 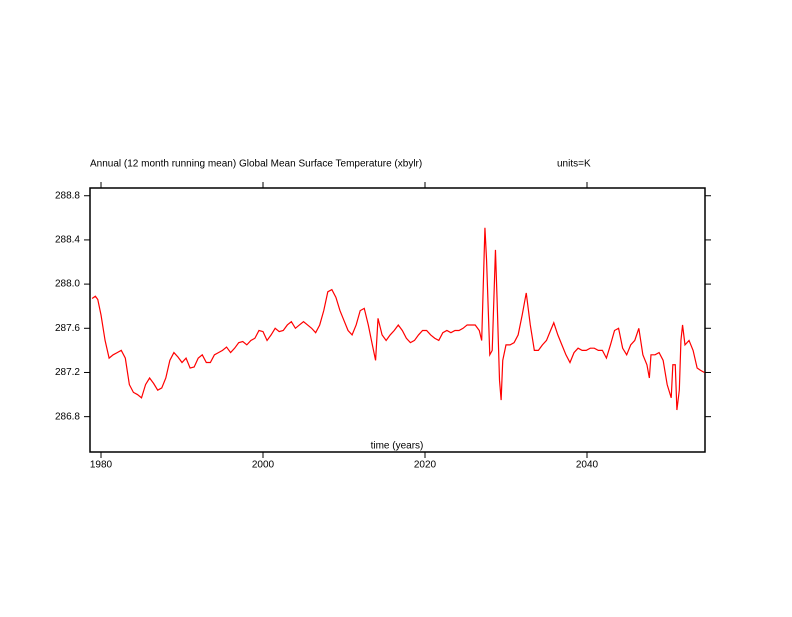 I want to click on x-tick-label: 2020, so click(x=425, y=465).